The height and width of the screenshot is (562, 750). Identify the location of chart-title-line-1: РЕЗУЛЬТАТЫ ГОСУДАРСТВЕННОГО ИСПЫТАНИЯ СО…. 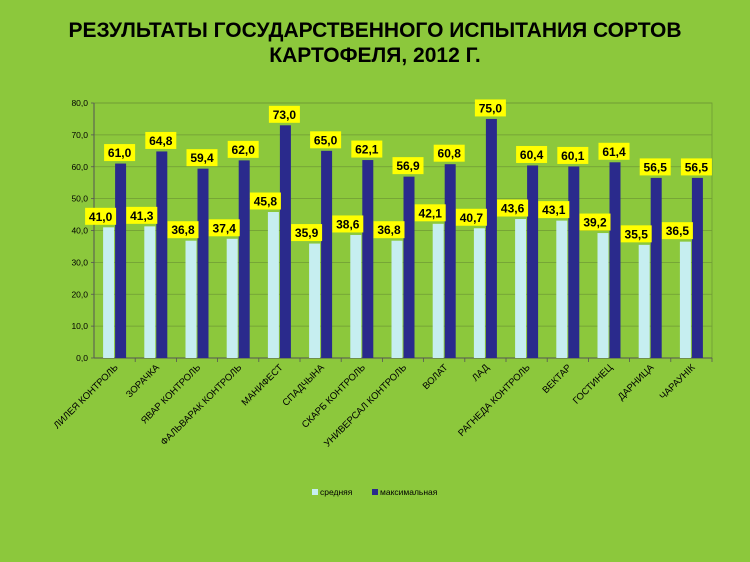
(375, 30).